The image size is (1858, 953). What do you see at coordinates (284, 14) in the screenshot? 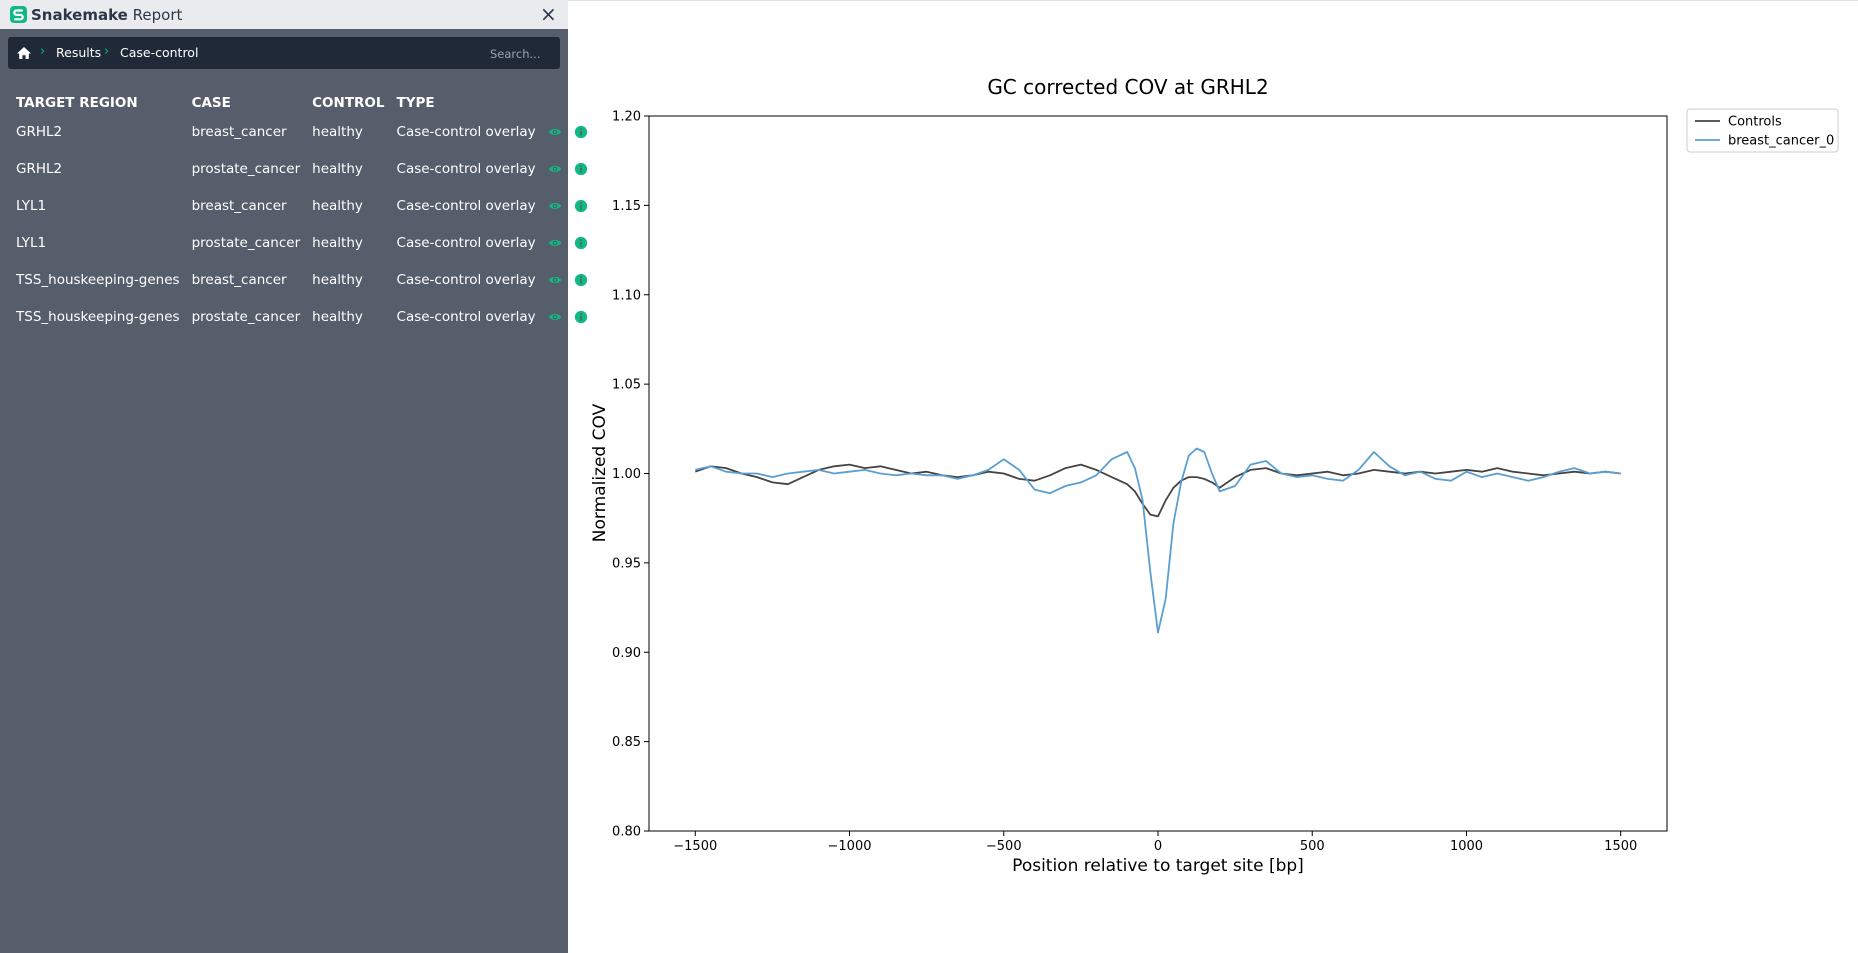
I see `title-bar: Snakemake Report ×` at bounding box center [284, 14].